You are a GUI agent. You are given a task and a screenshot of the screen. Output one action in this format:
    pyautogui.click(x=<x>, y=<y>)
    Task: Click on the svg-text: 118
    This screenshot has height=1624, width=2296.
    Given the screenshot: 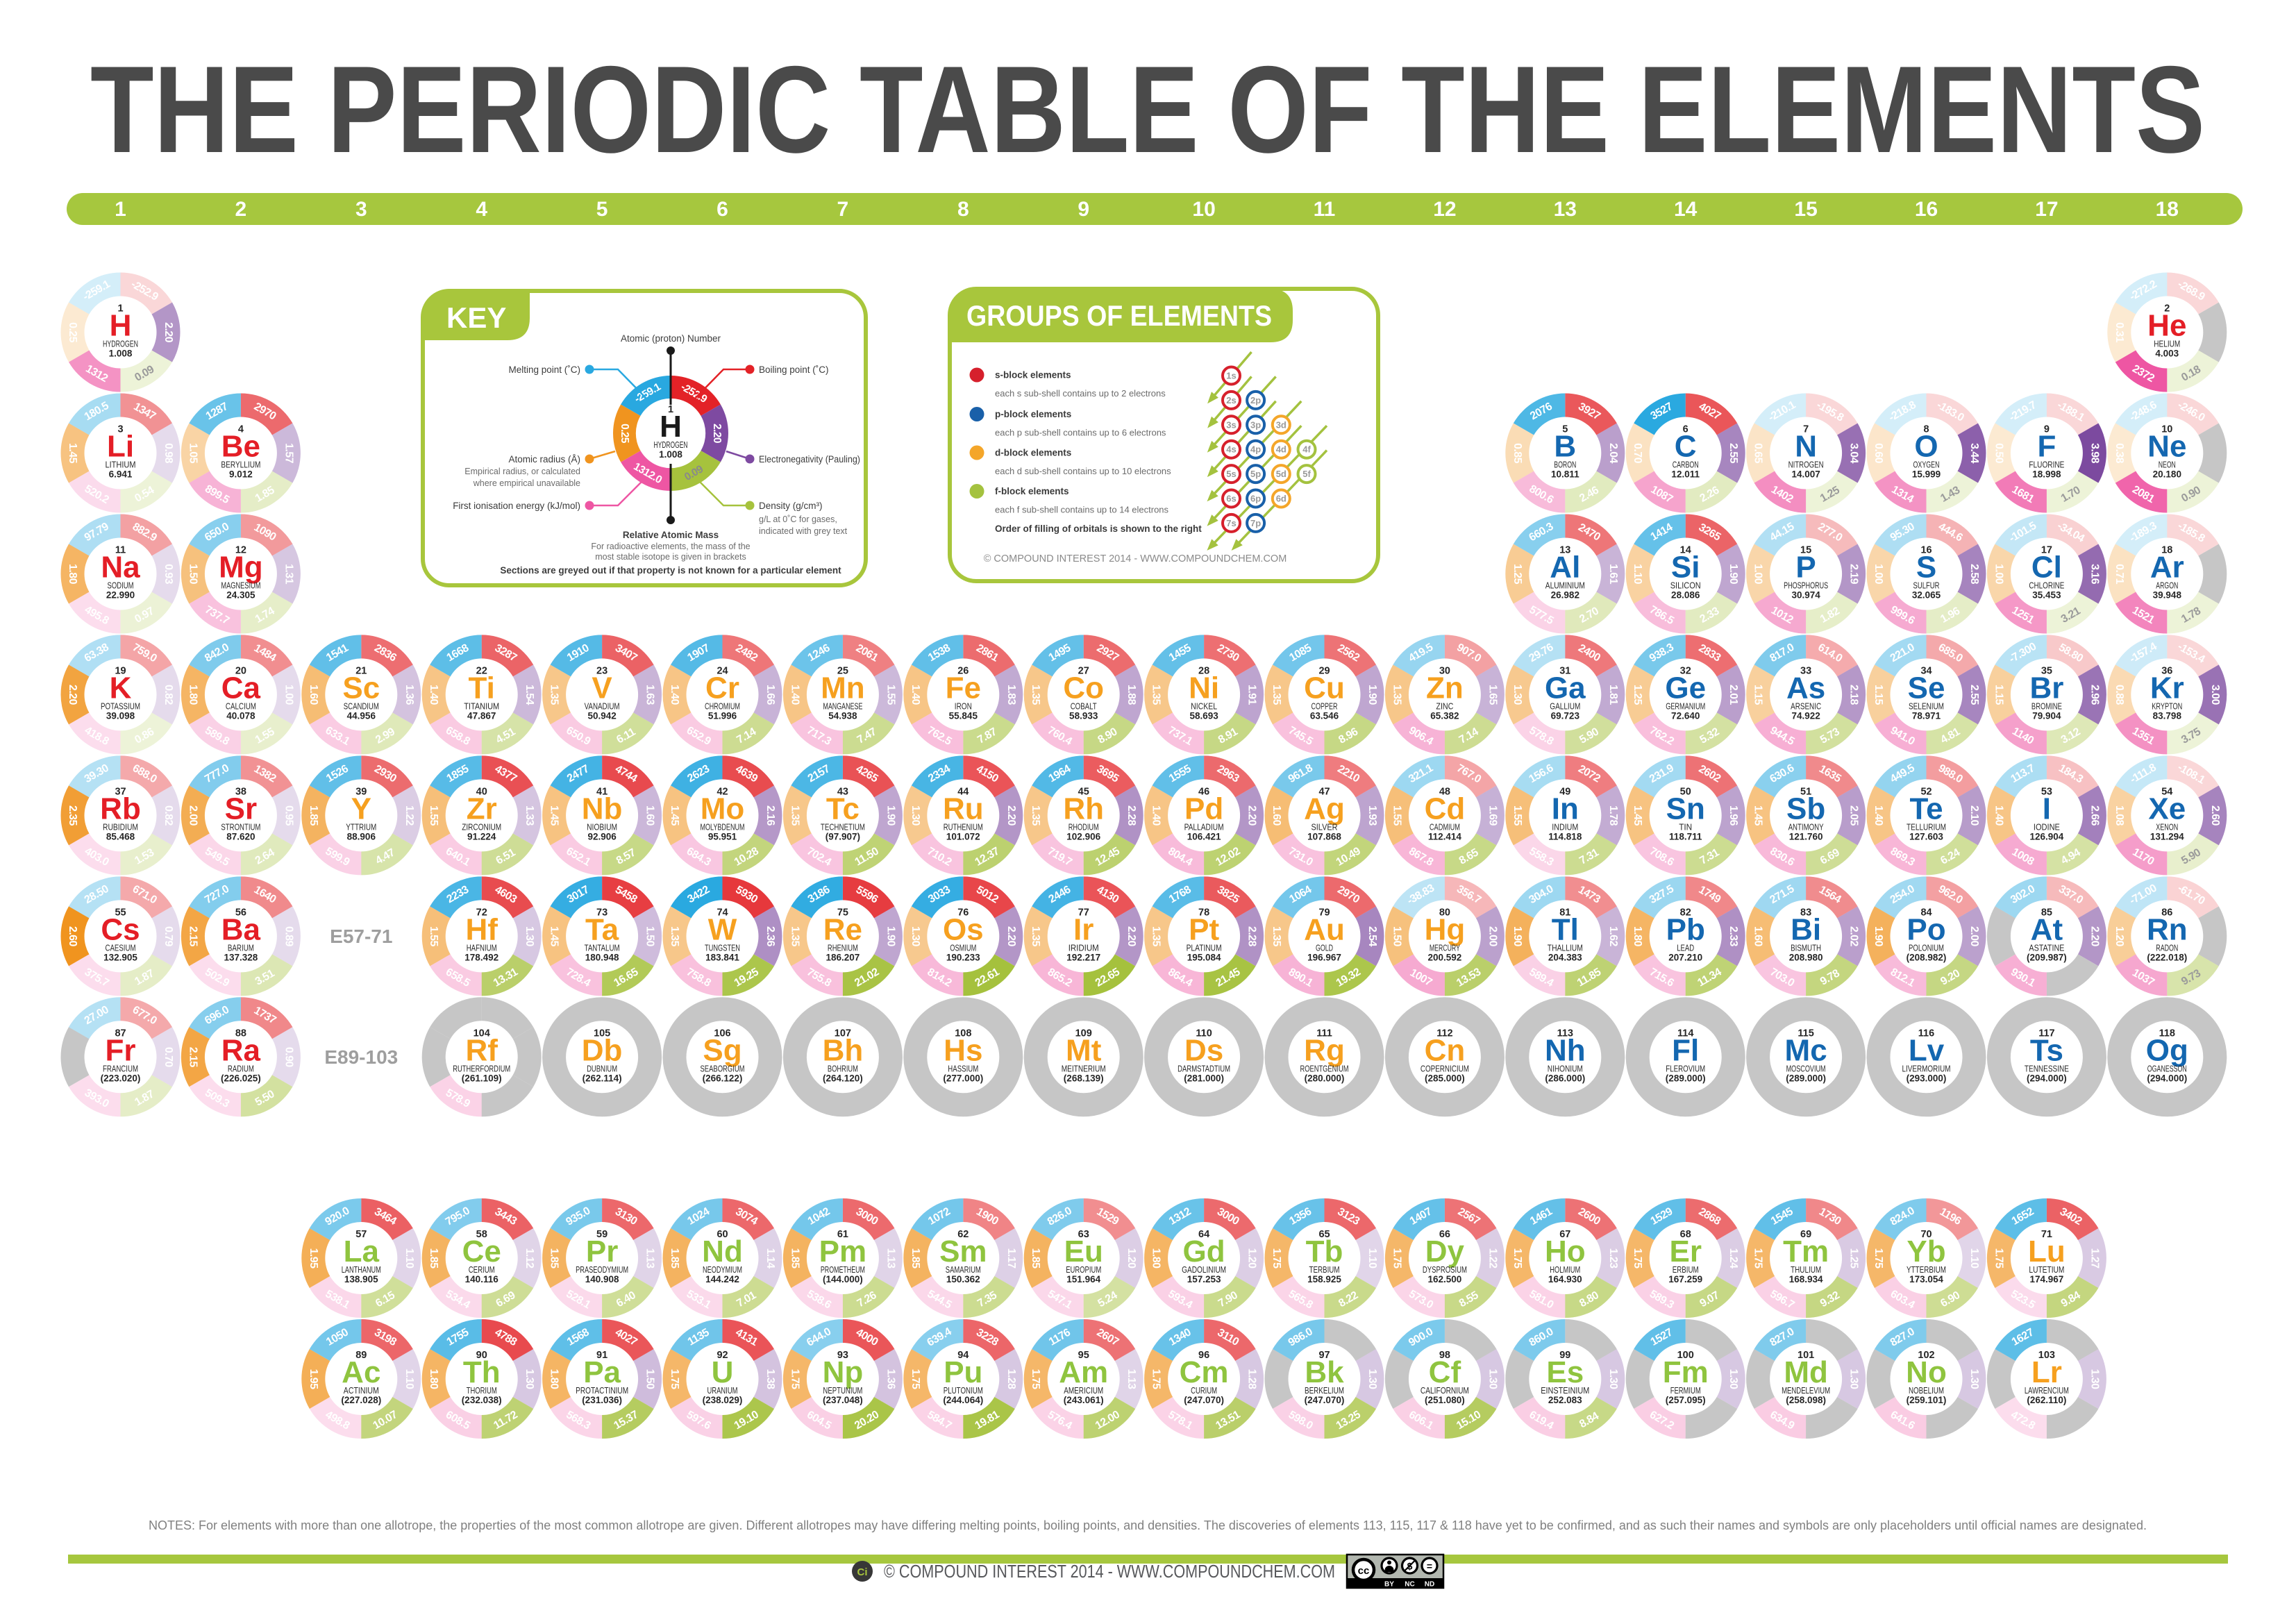 What is the action you would take?
    pyautogui.click(x=2167, y=1034)
    